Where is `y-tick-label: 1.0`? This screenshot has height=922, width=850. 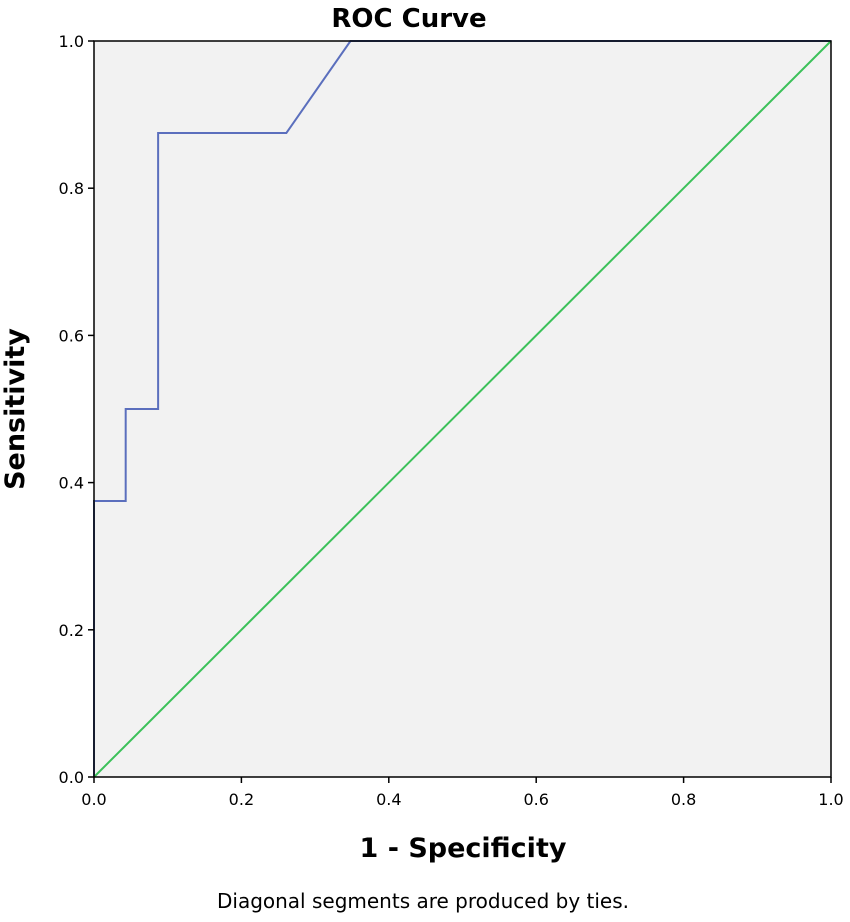 y-tick-label: 1.0 is located at coordinates (71, 41).